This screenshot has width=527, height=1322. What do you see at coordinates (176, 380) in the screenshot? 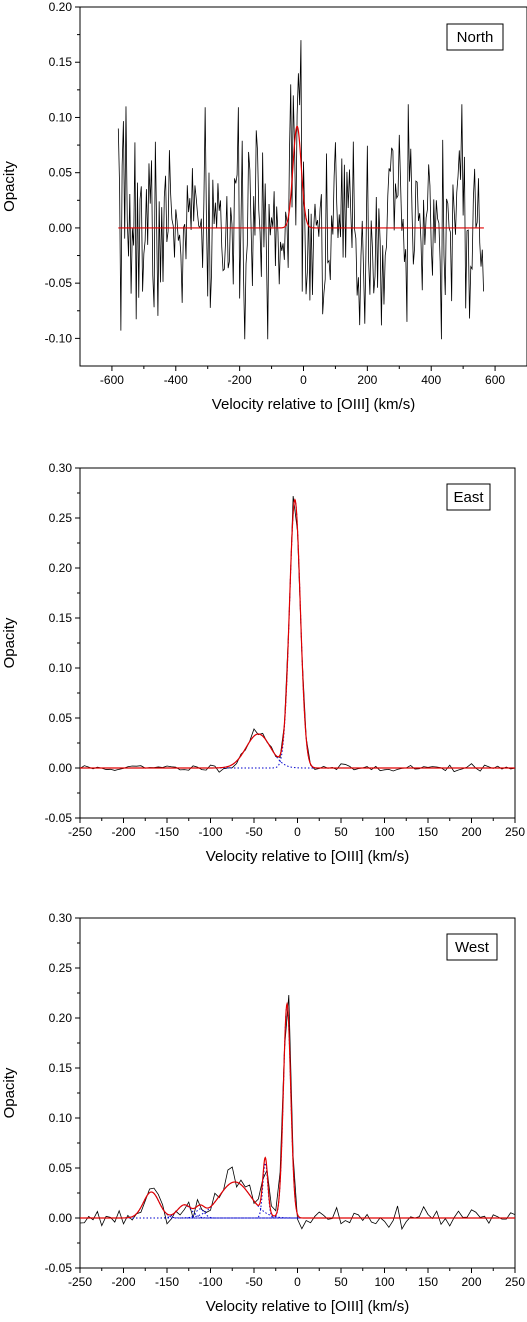
I see `x-tick-label: -400` at bounding box center [176, 380].